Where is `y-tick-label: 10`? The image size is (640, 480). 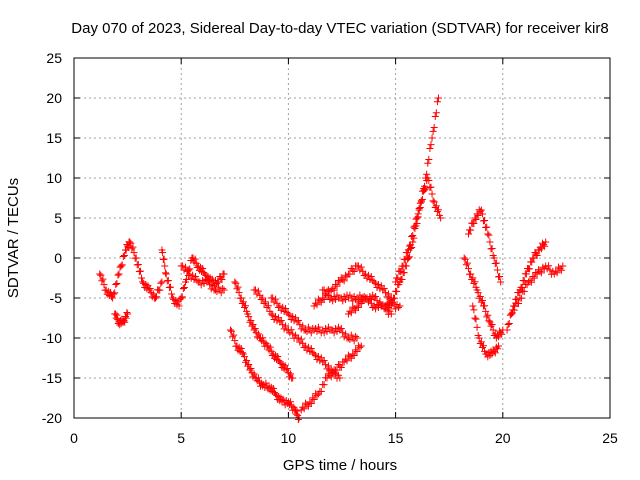
y-tick-label: 10 is located at coordinates (54, 178).